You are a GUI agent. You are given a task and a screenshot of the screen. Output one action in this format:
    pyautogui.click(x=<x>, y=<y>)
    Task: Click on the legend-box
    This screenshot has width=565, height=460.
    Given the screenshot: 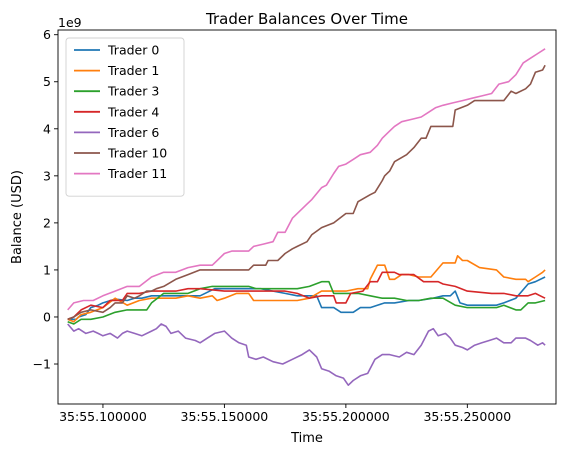 What is the action you would take?
    pyautogui.click(x=125, y=117)
    